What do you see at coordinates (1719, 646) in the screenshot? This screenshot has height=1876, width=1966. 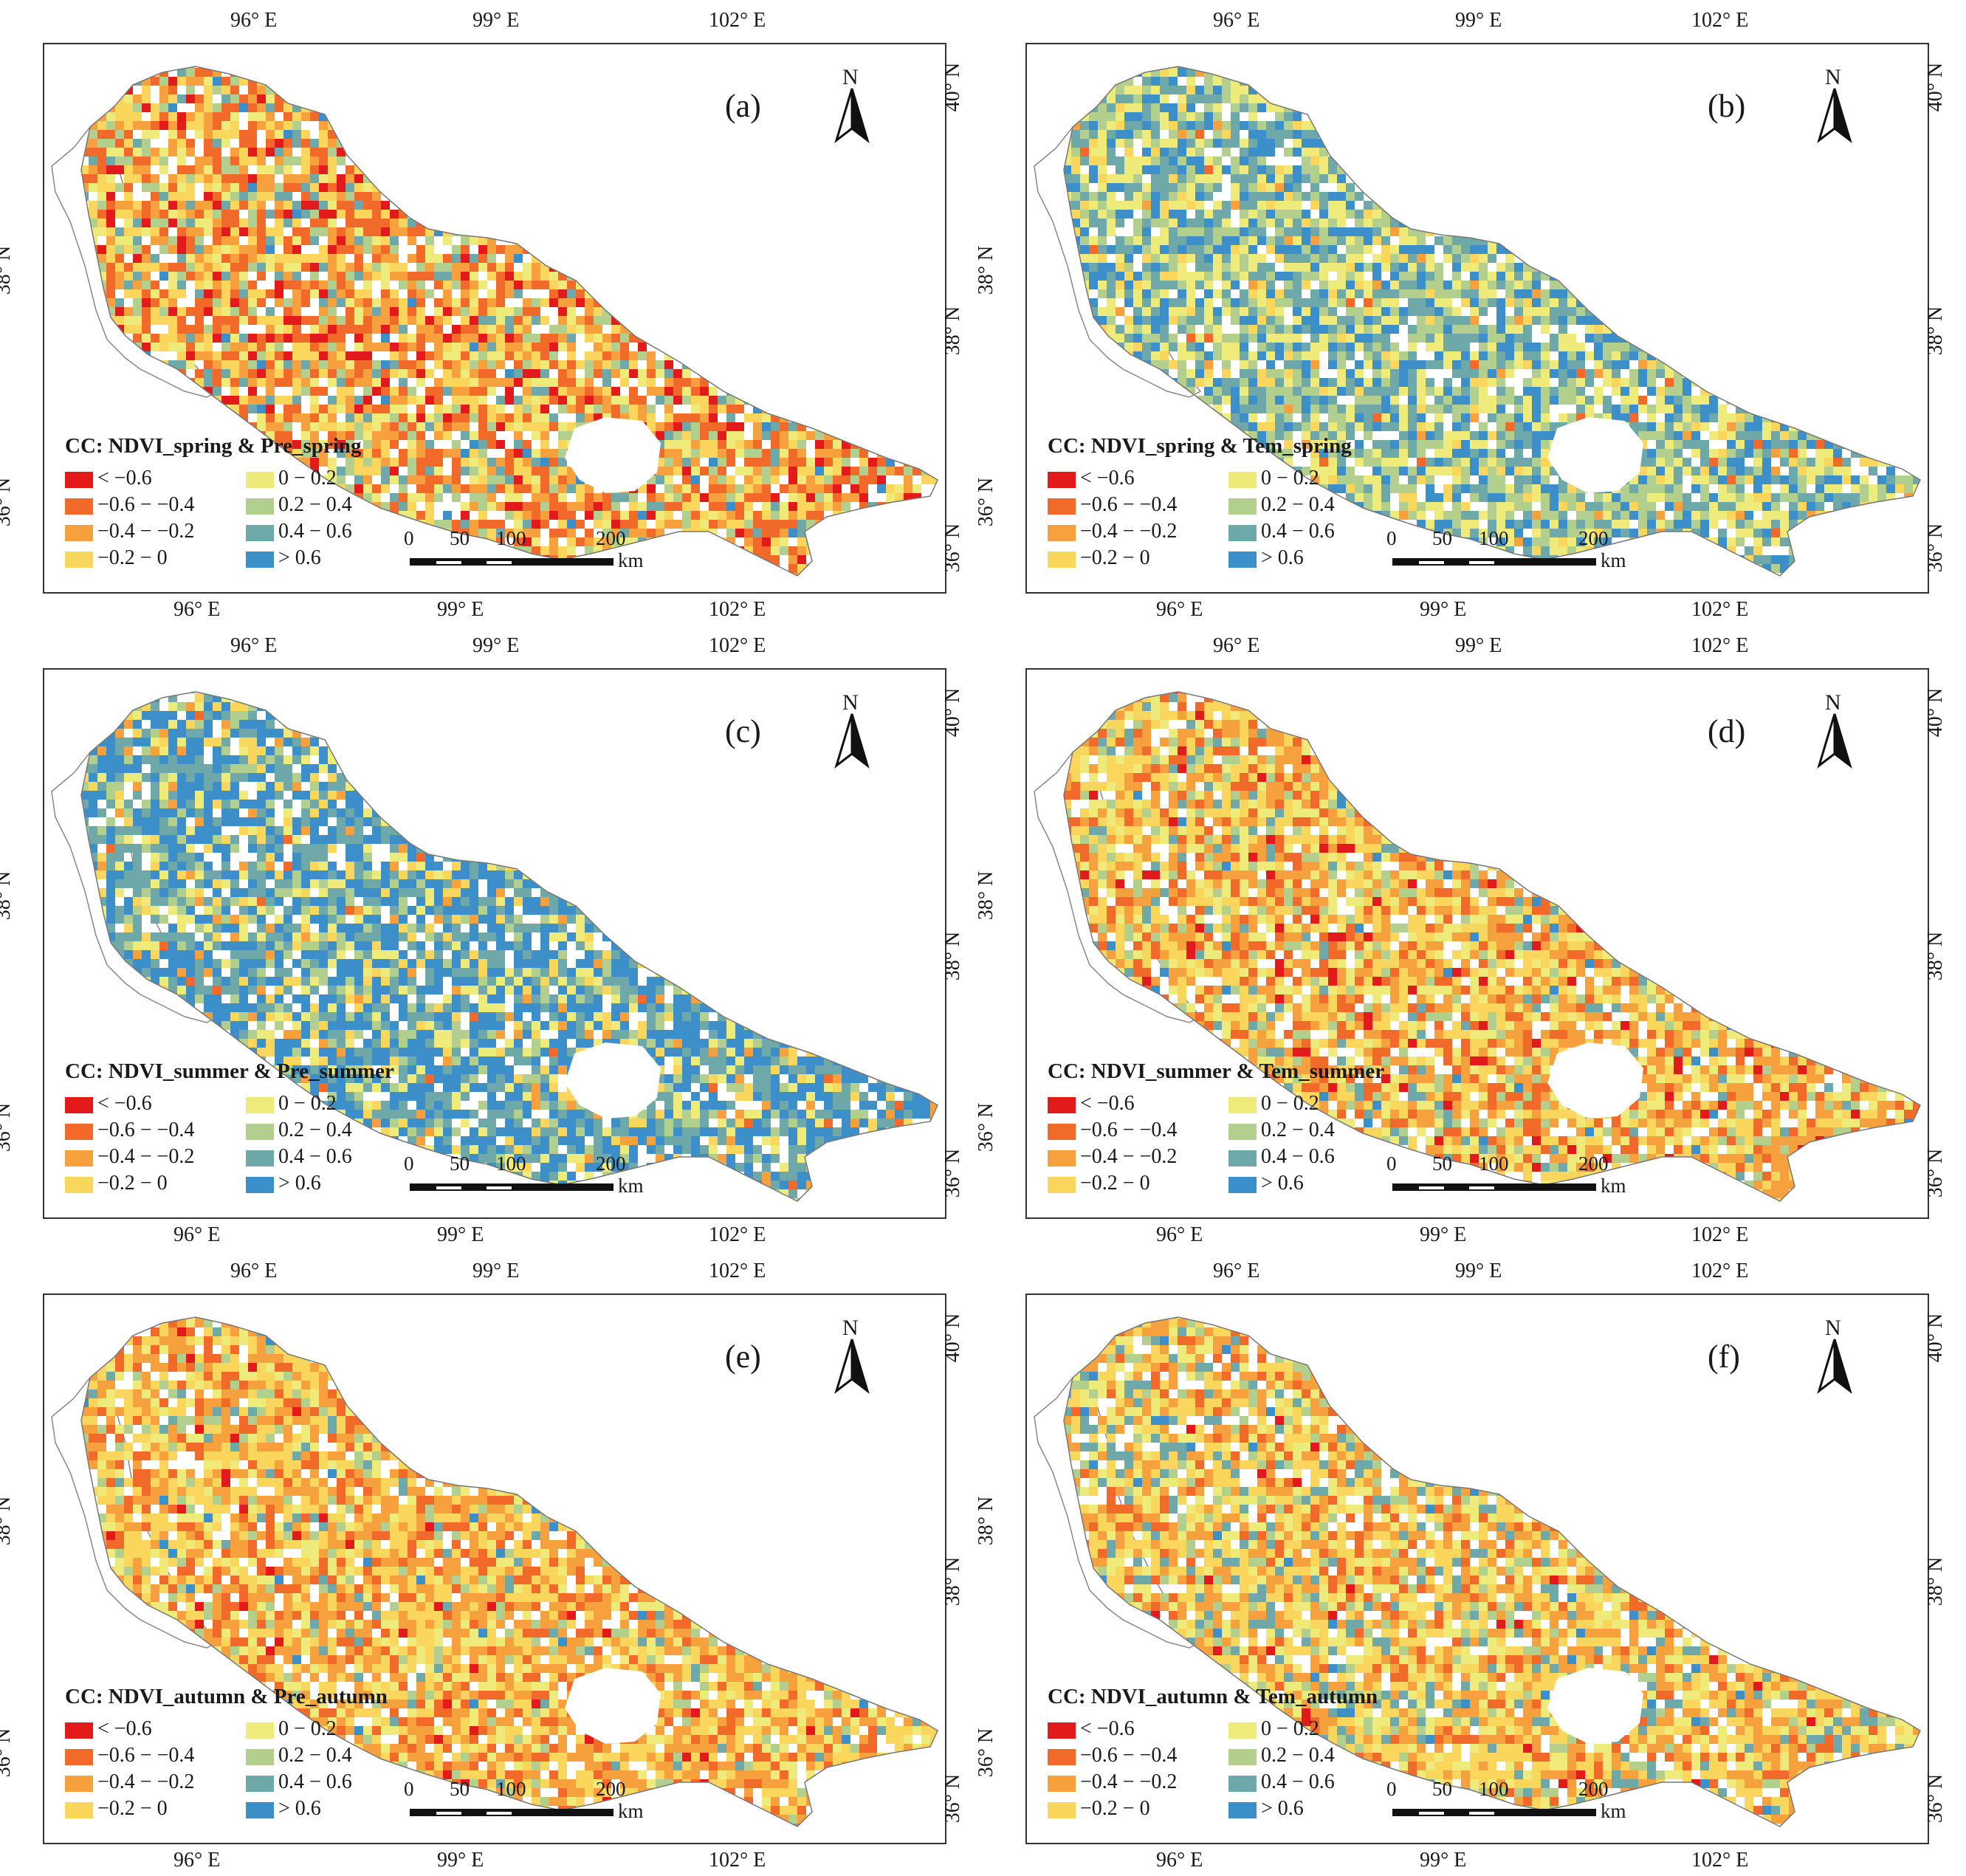 I see `lon-label-top: 102° E` at bounding box center [1719, 646].